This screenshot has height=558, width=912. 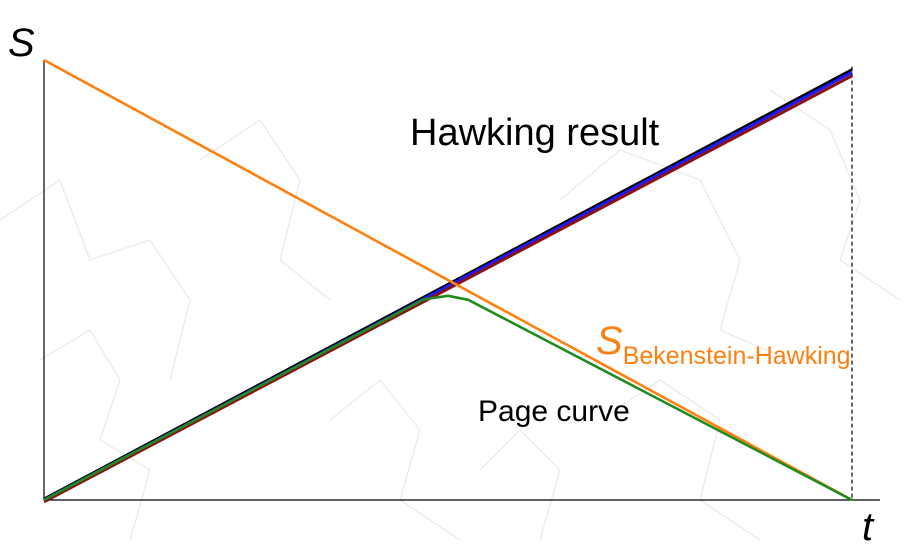 I want to click on page-curve-label: Page curve, so click(x=554, y=411).